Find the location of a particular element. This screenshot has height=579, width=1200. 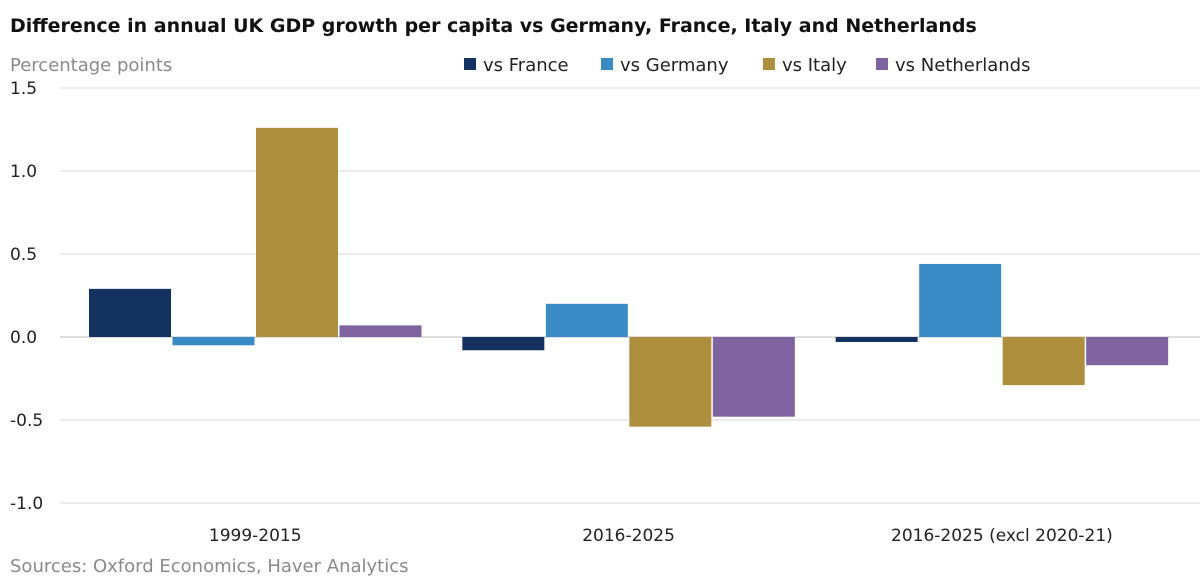

y-tick-label: -0.5 is located at coordinates (26, 421).